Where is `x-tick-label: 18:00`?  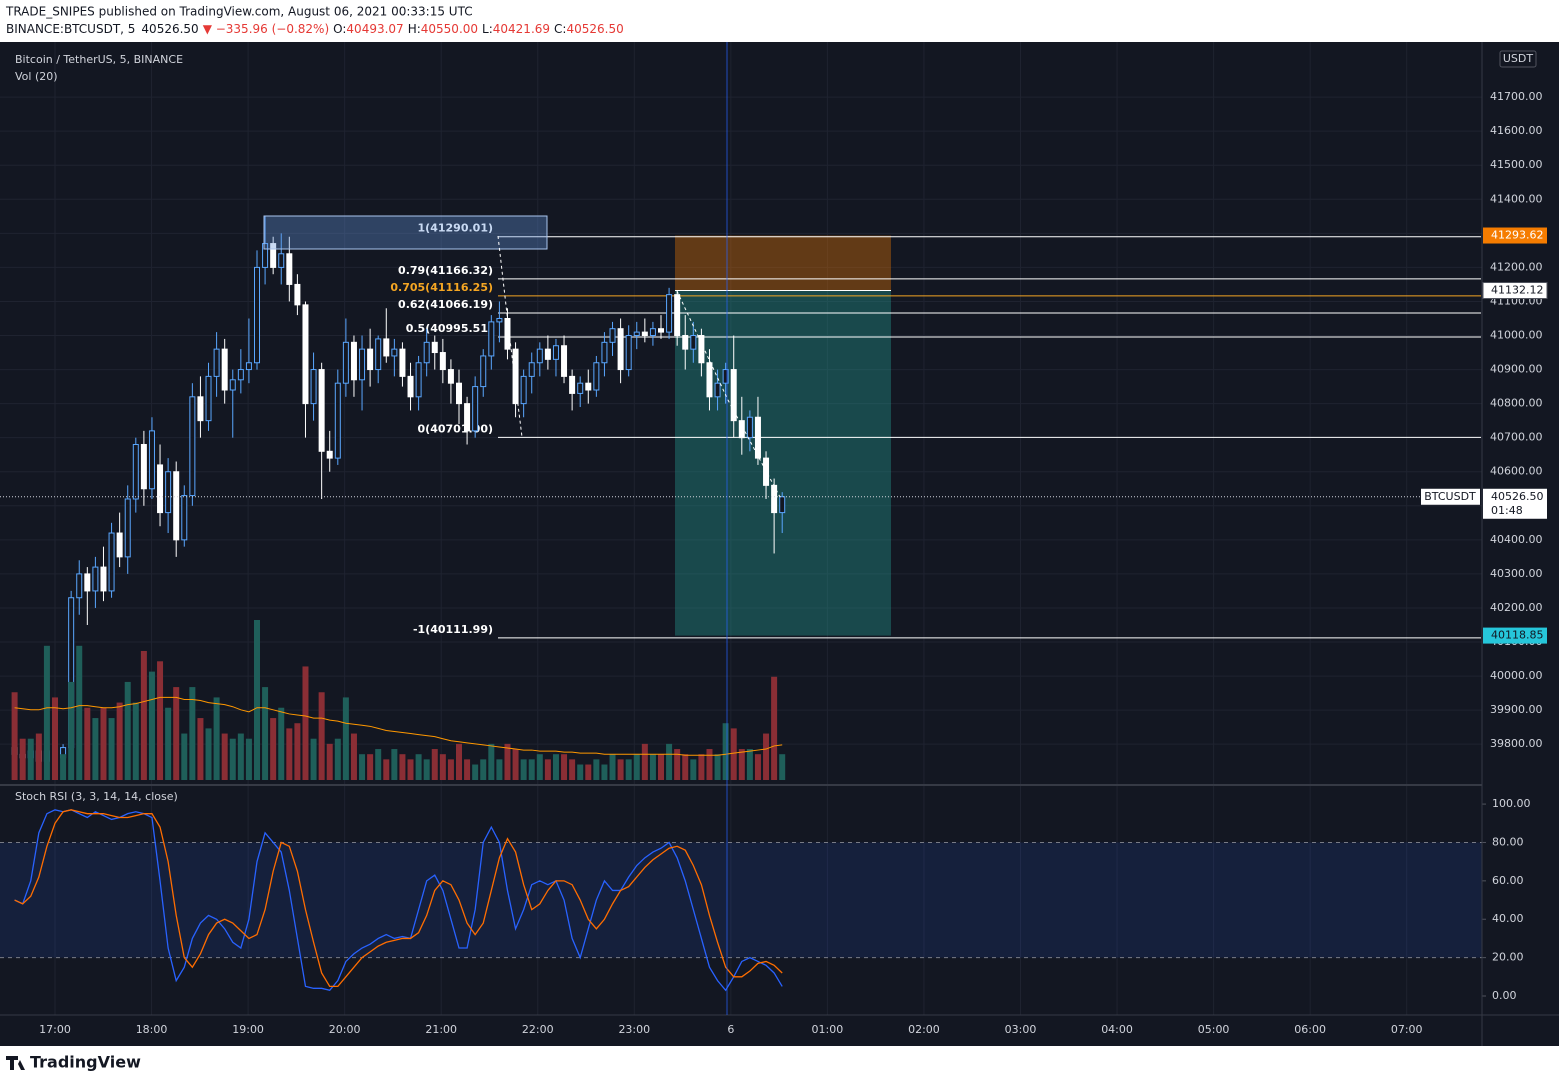
x-tick-label: 18:00 is located at coordinates (152, 1029).